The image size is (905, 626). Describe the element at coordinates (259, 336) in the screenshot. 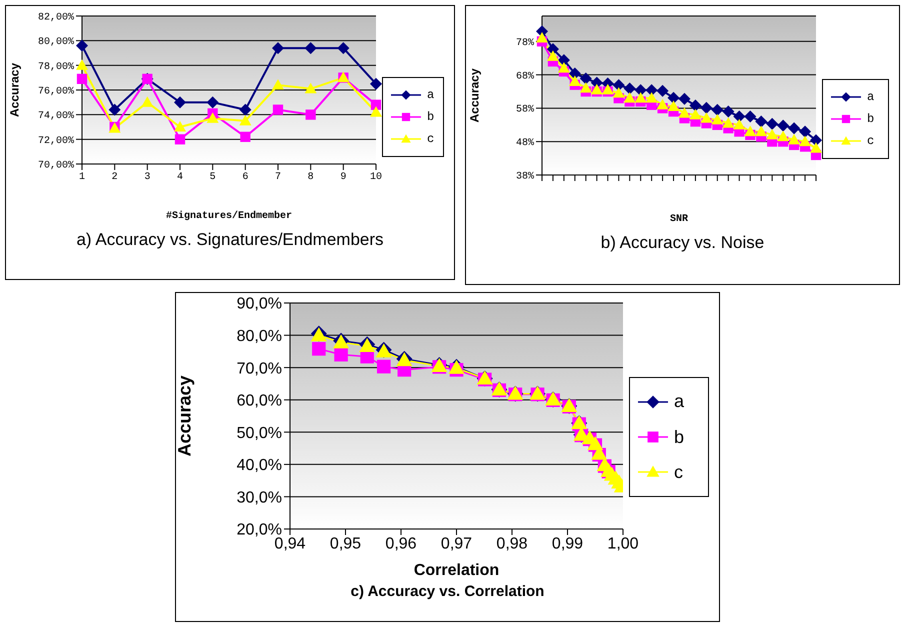

I see `y-tick-label: 80,0%` at that location.